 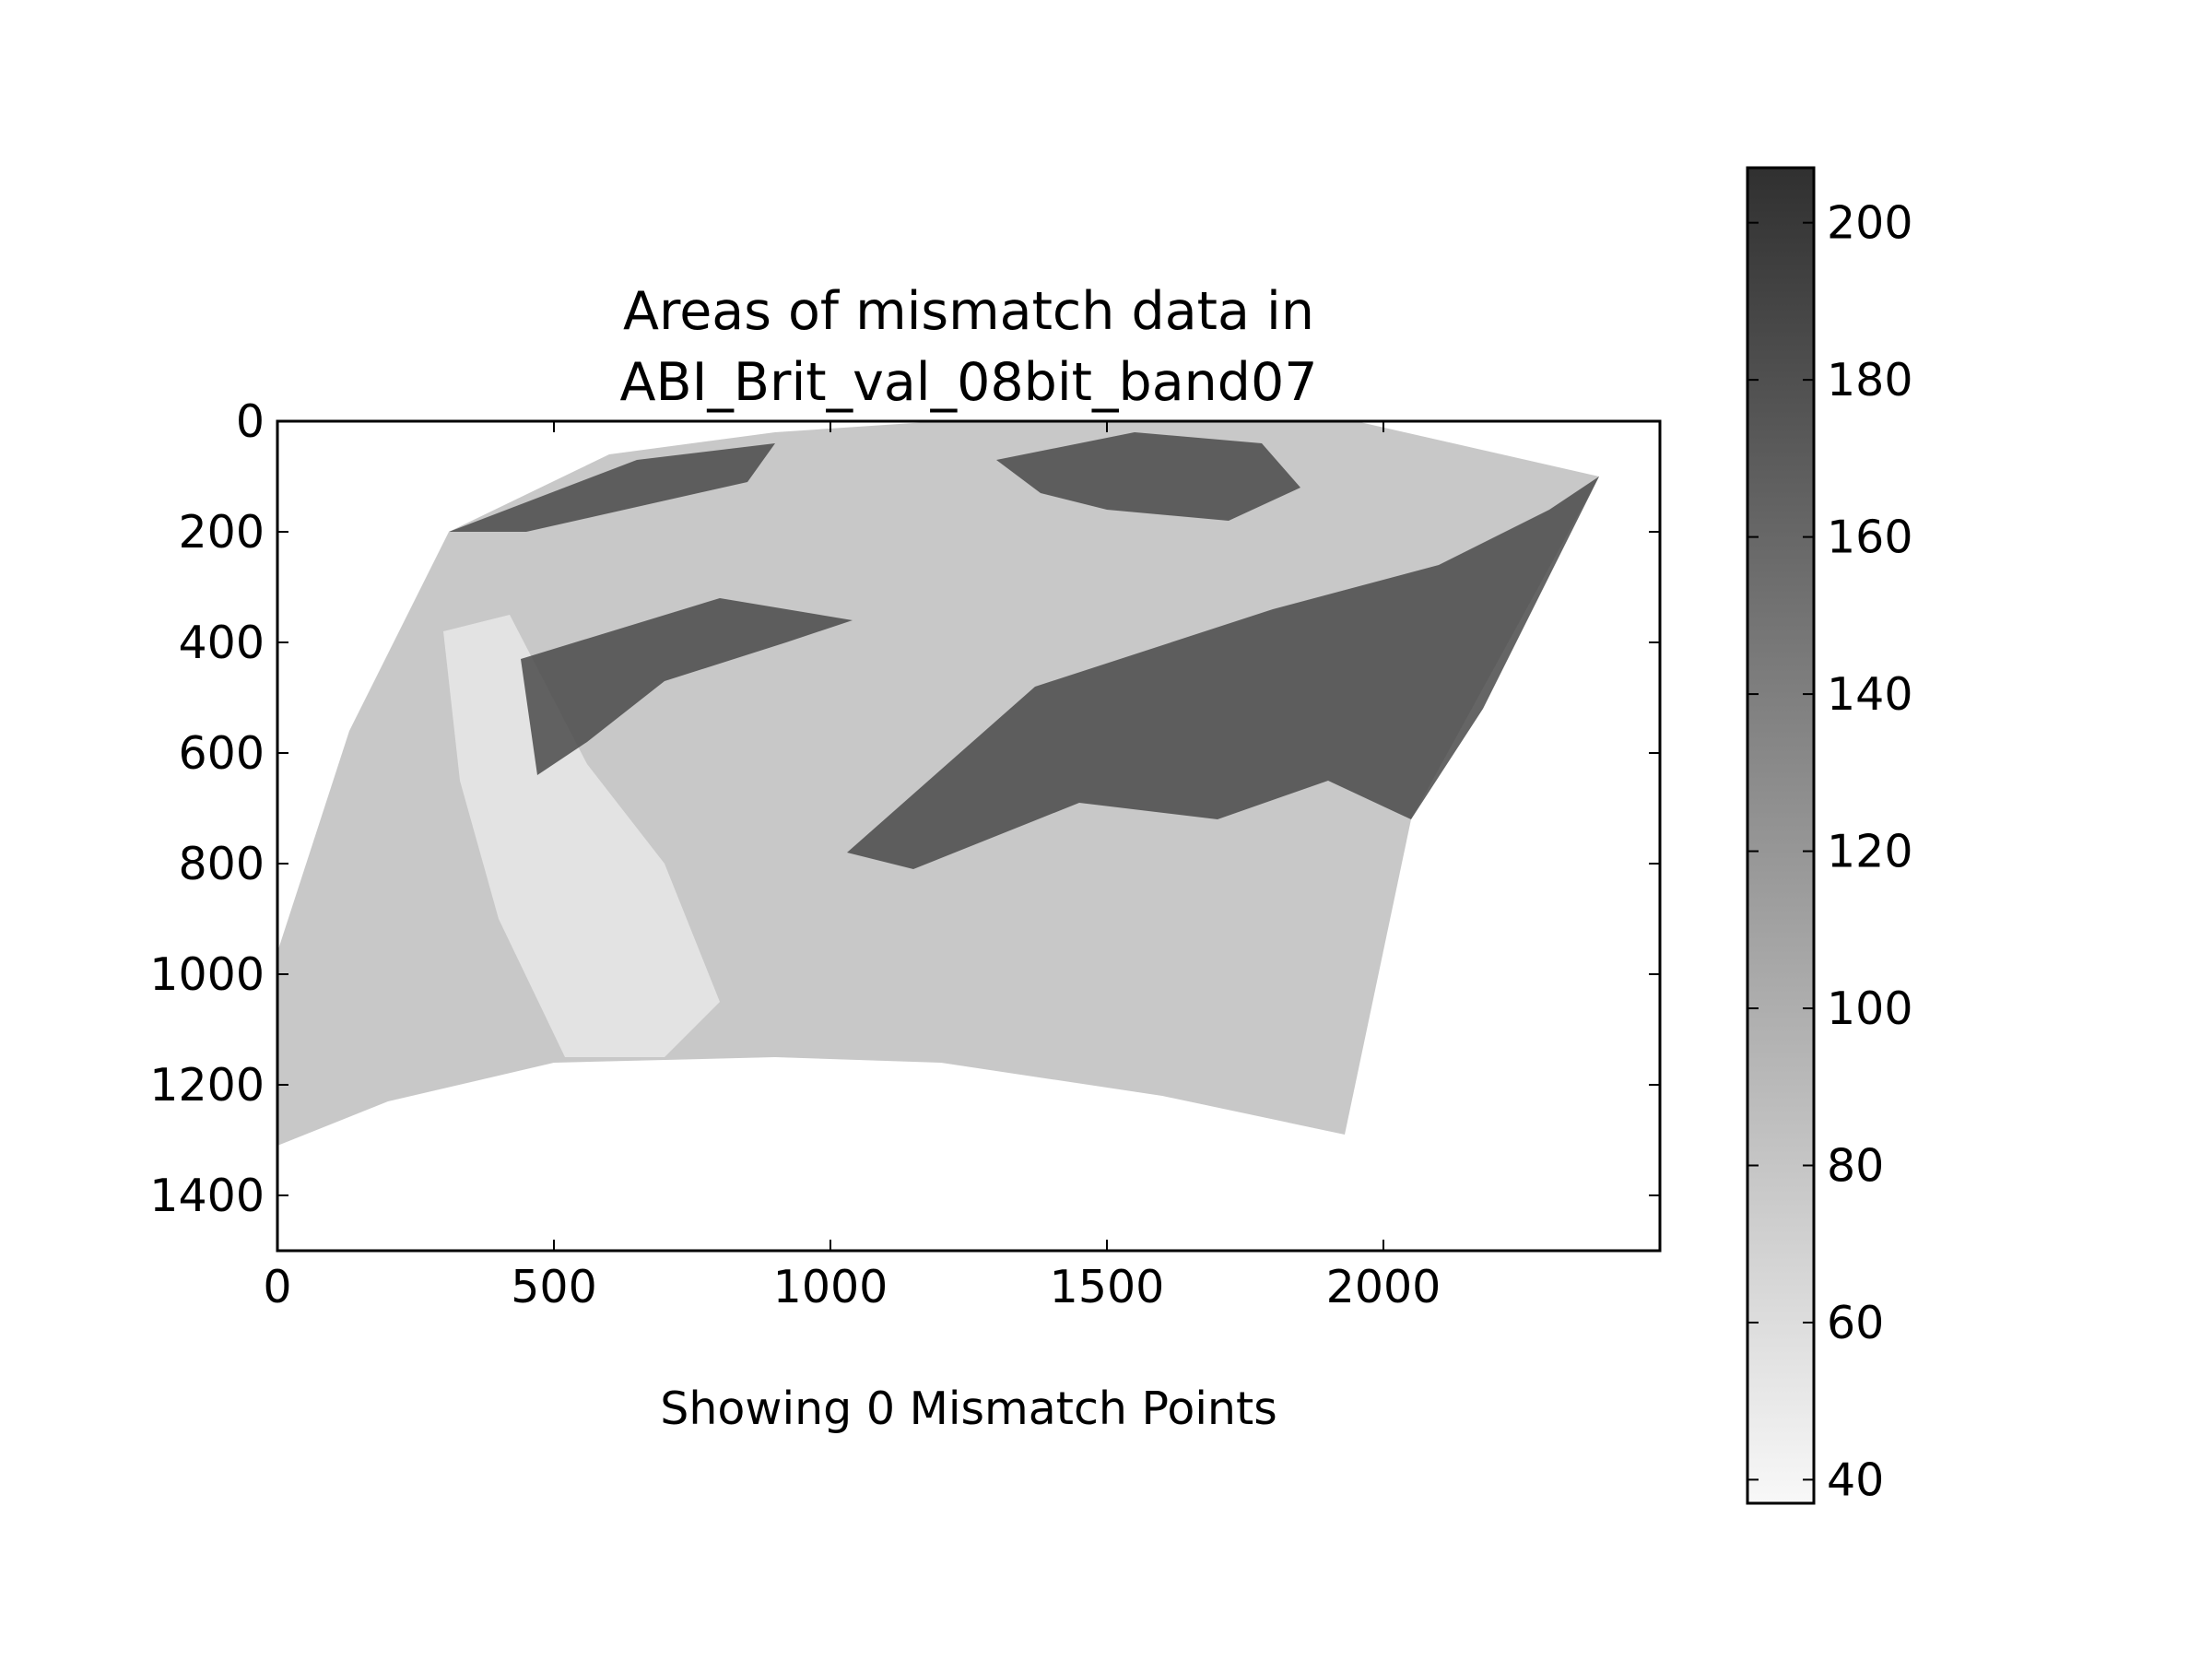 What do you see at coordinates (221, 643) in the screenshot?
I see `y-tick-label-400: 400` at bounding box center [221, 643].